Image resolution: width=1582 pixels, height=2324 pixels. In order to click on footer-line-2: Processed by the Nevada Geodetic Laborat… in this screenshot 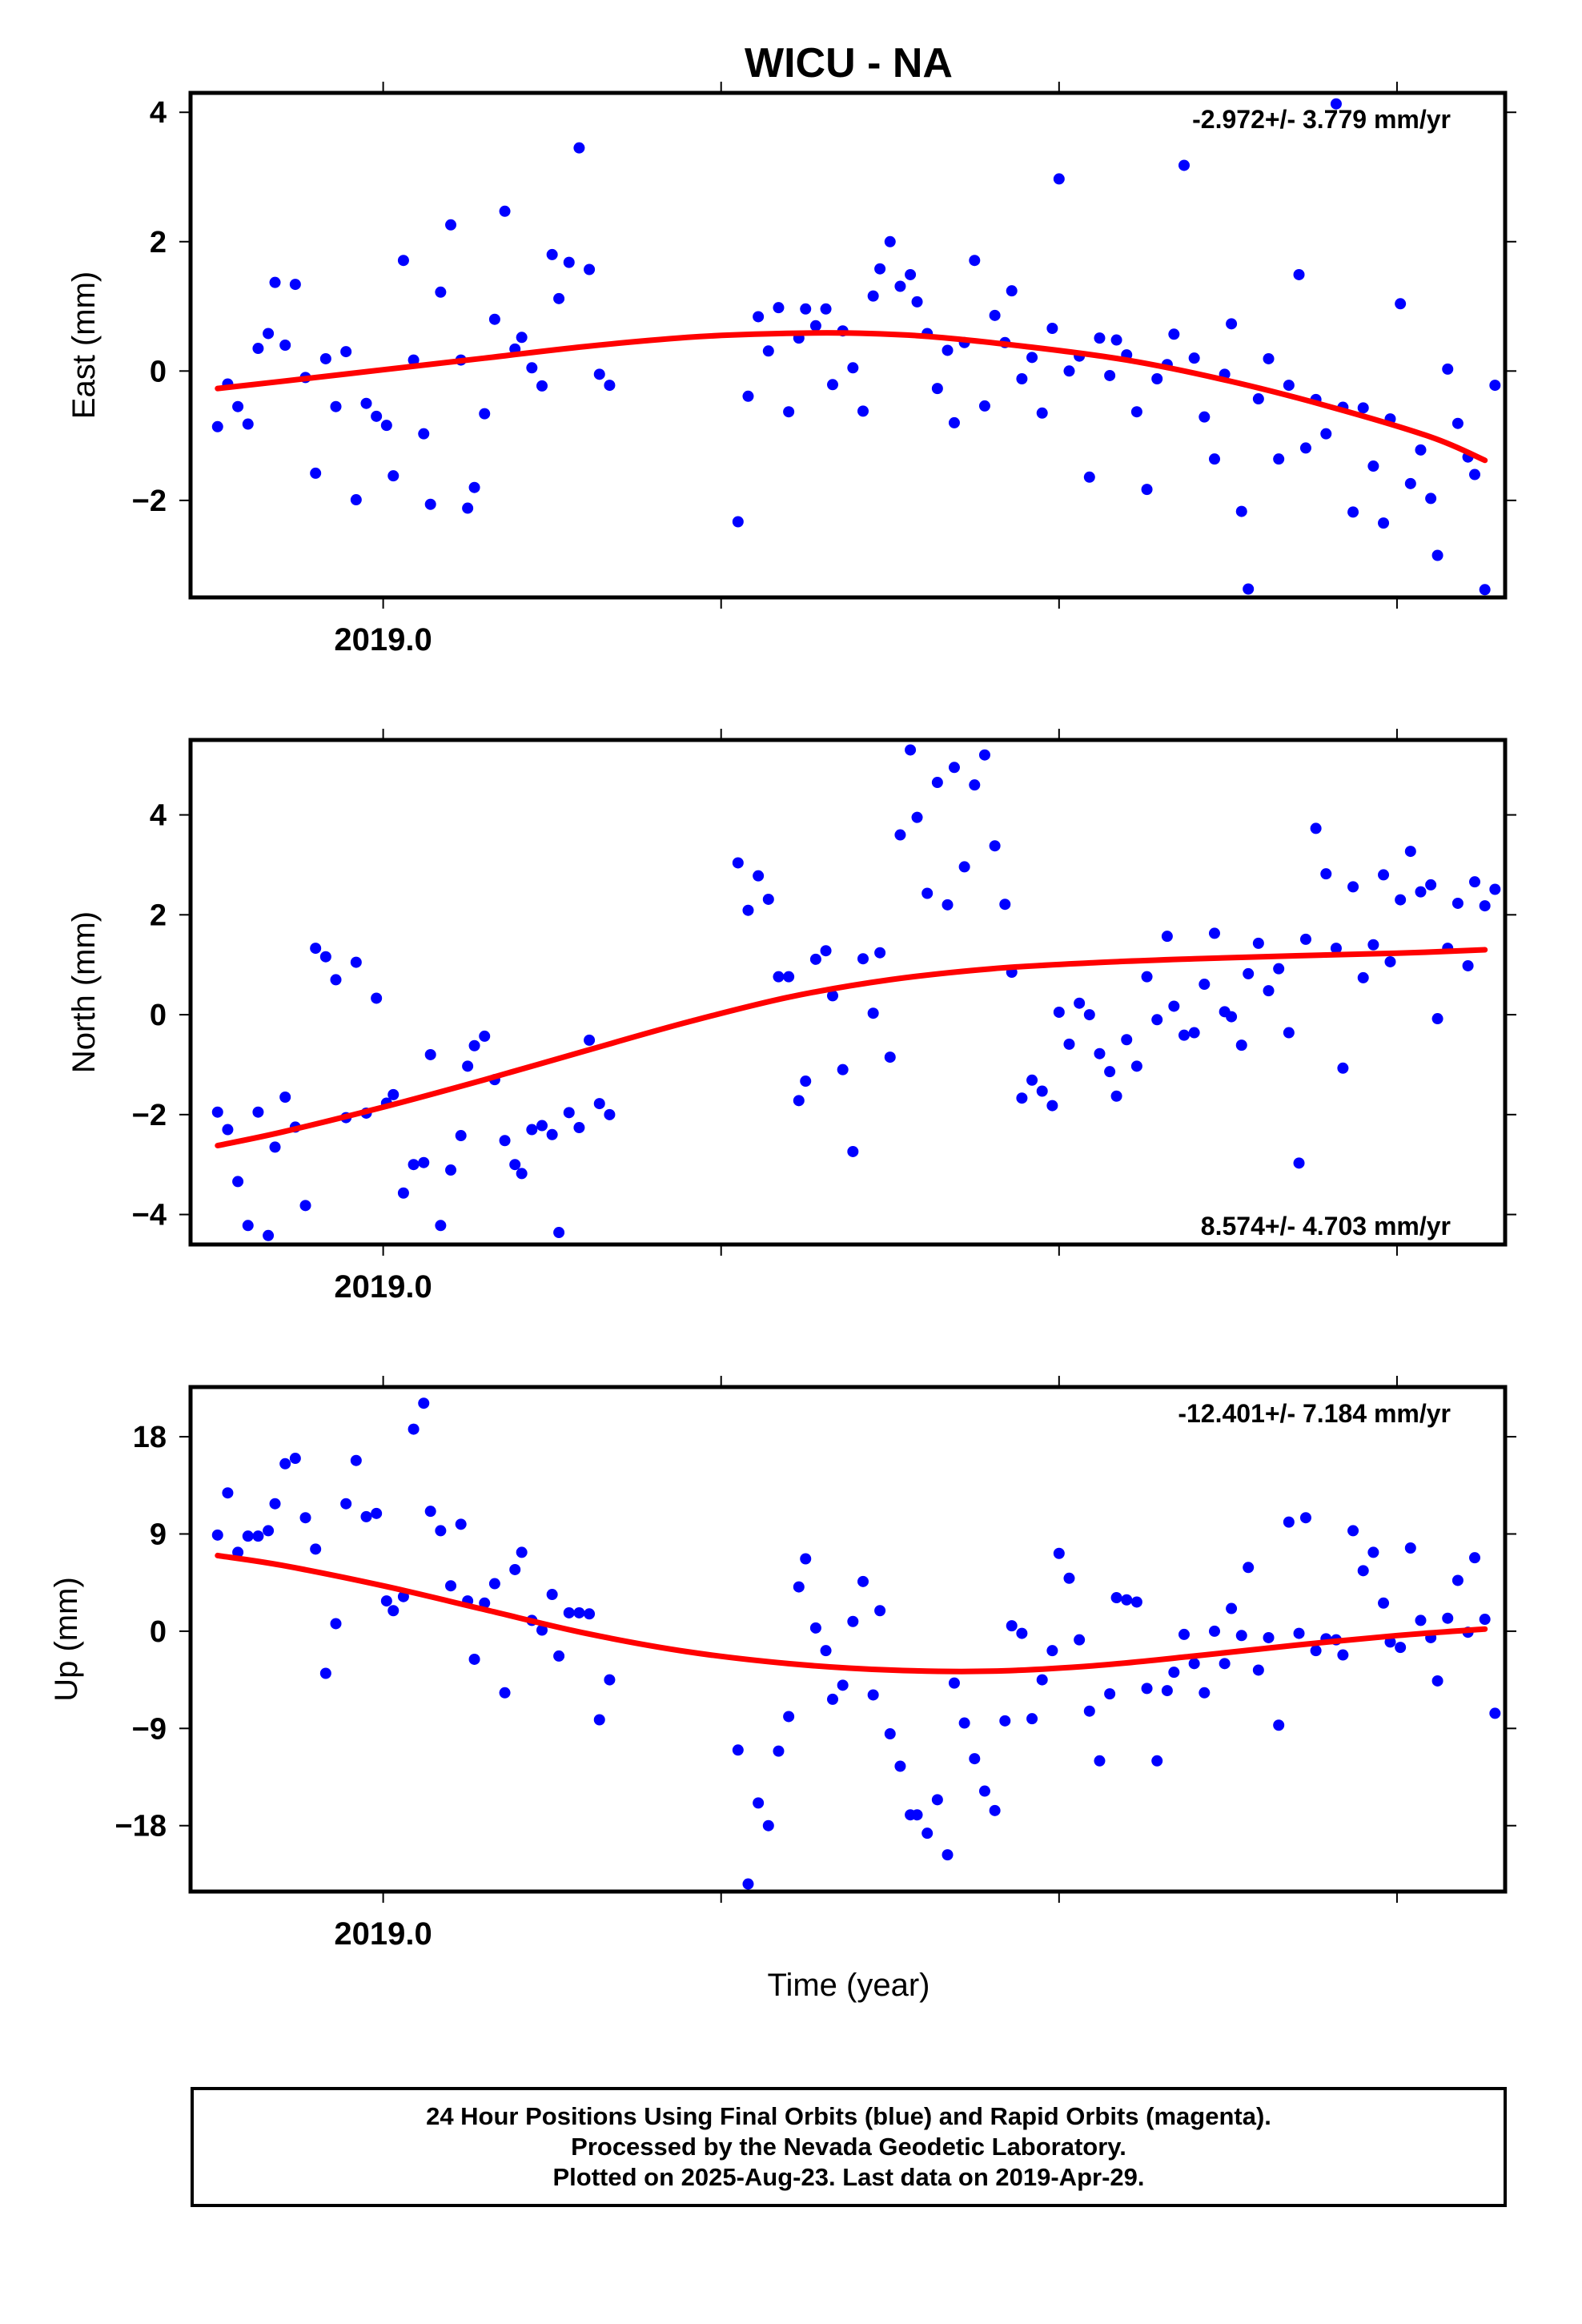, I will do `click(848, 2147)`.